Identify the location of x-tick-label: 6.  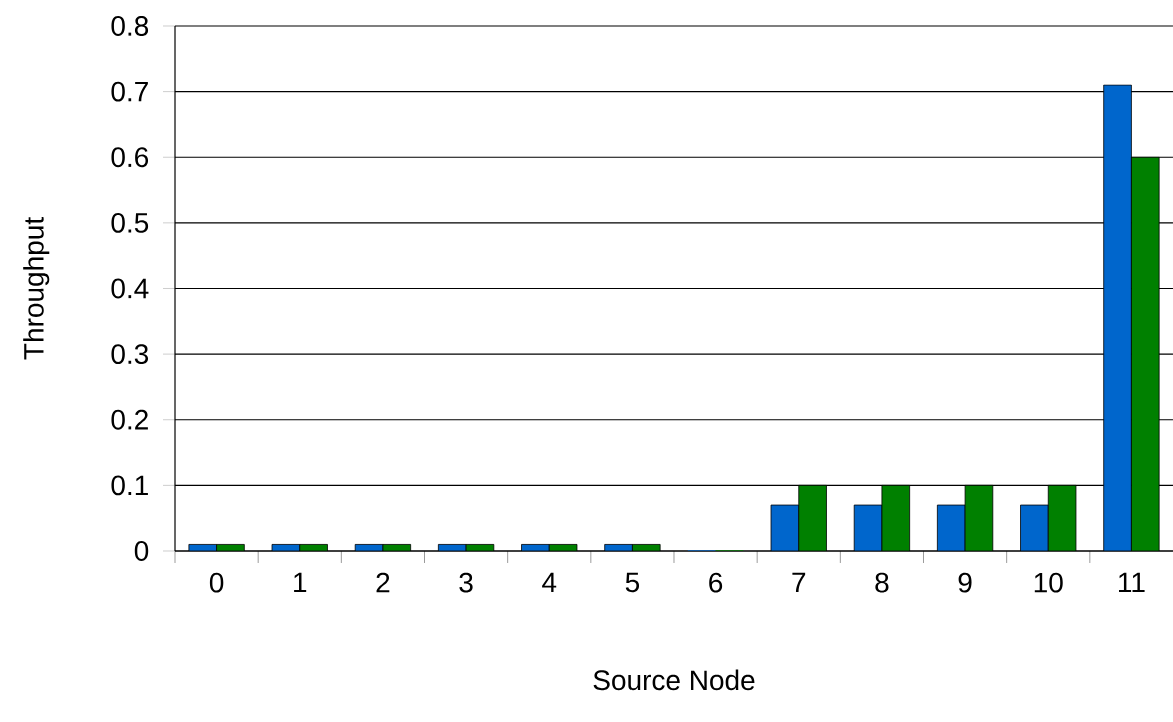
(716, 582).